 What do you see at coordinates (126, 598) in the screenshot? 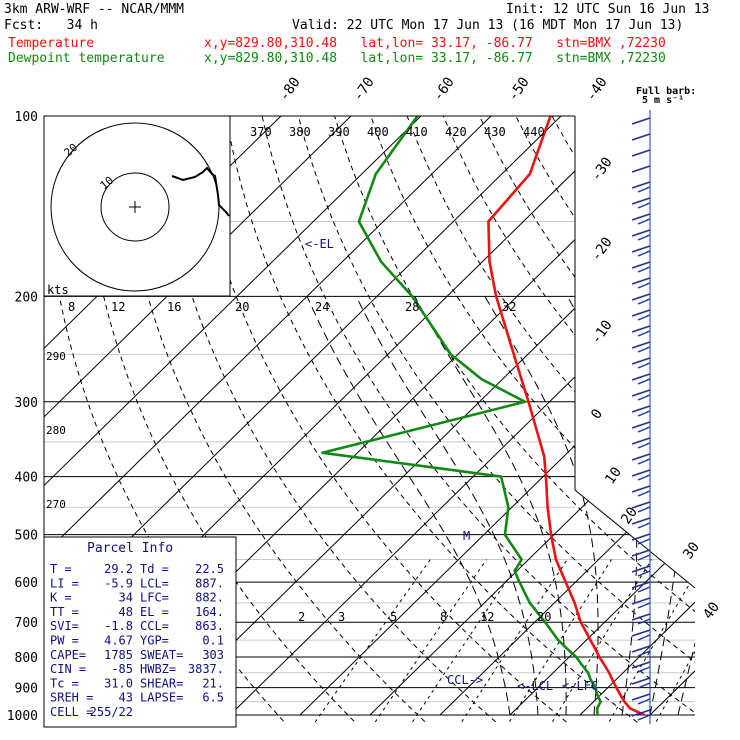
I see `parcel-info-value: 34` at bounding box center [126, 598].